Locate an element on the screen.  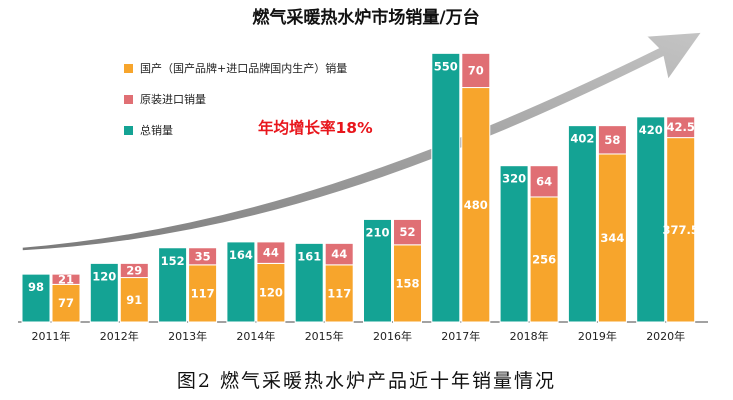
data-label-total: 161 is located at coordinates (309, 256).